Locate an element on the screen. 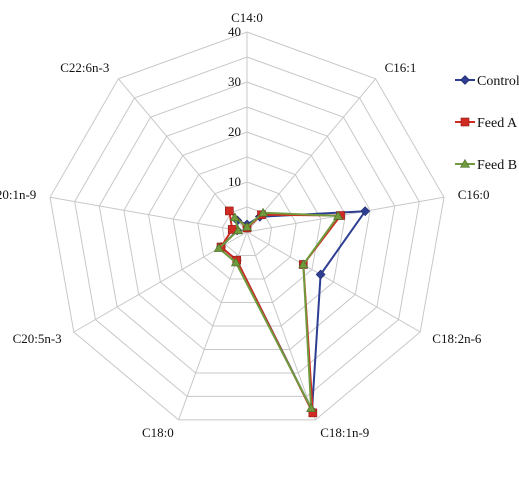 The height and width of the screenshot is (493, 519). legend-label: Feed A is located at coordinates (497, 123).